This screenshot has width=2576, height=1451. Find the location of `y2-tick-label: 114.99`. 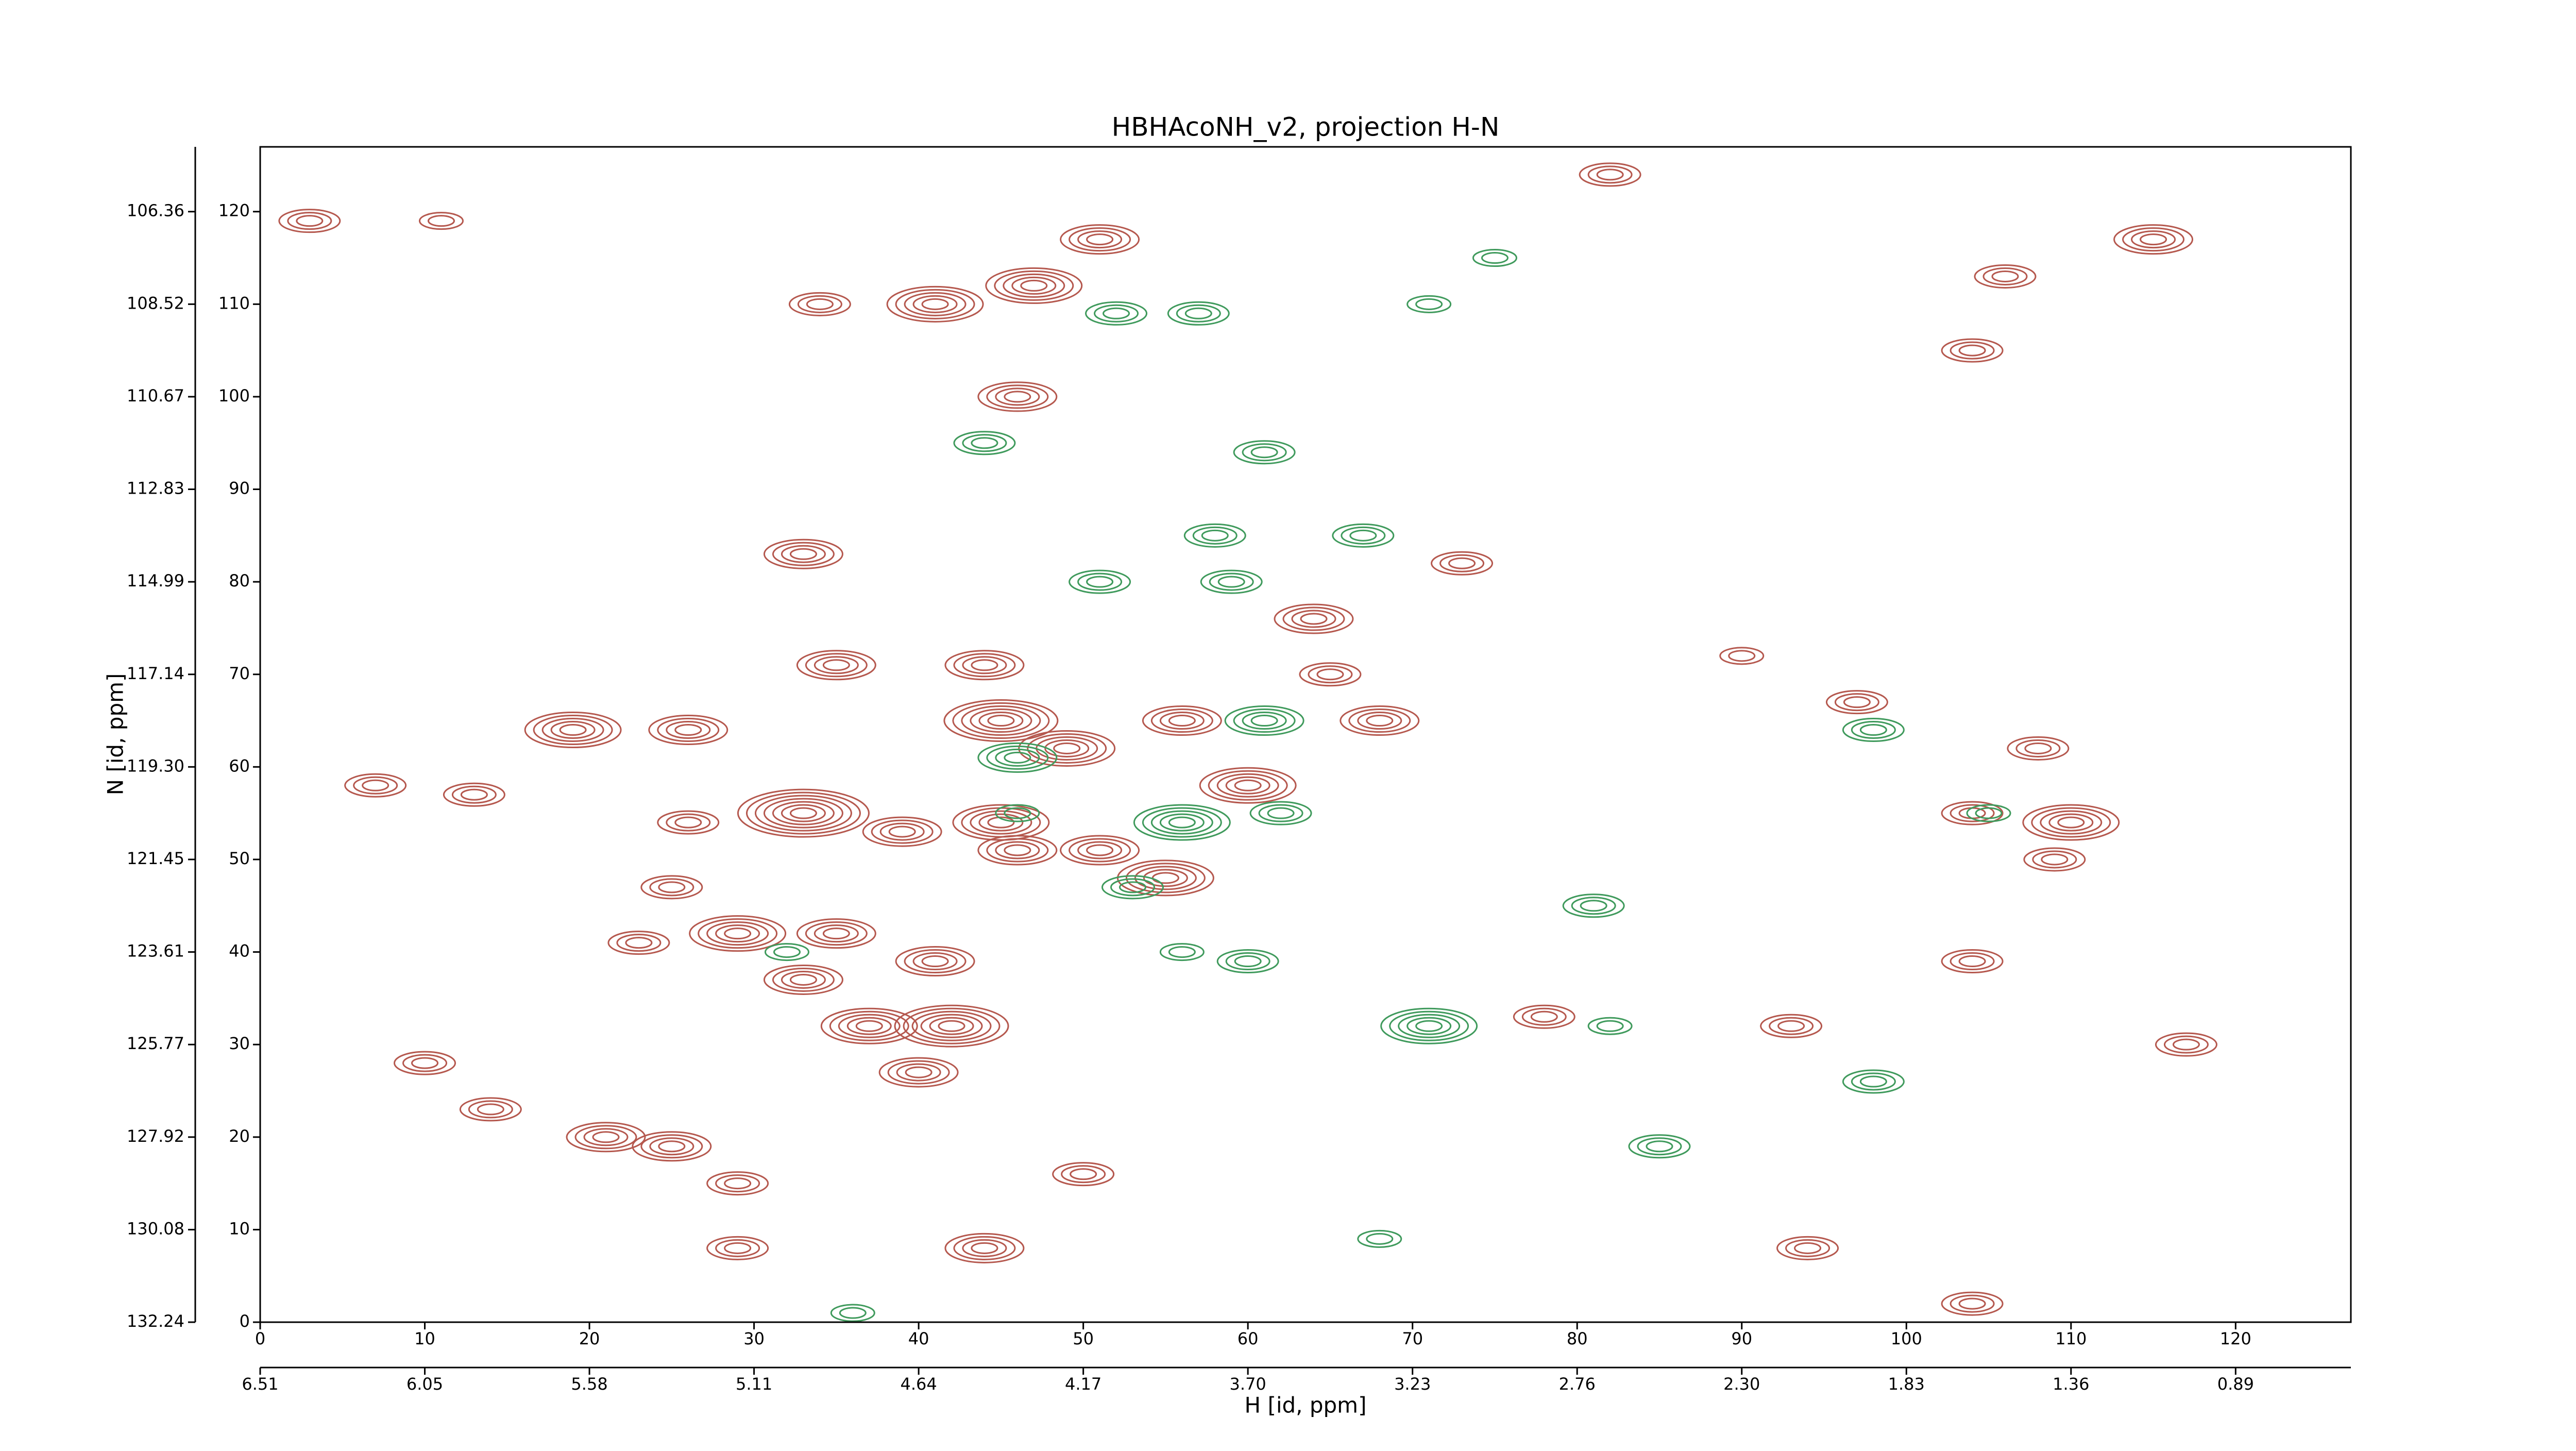

y2-tick-label: 114.99 is located at coordinates (155, 580).